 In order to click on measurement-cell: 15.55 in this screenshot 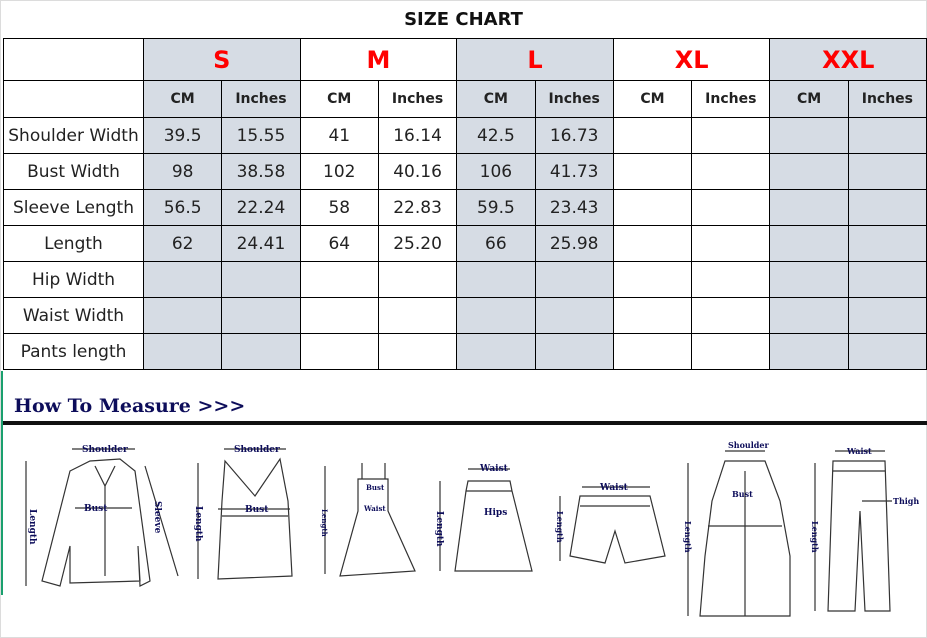, I will do `click(261, 135)`.